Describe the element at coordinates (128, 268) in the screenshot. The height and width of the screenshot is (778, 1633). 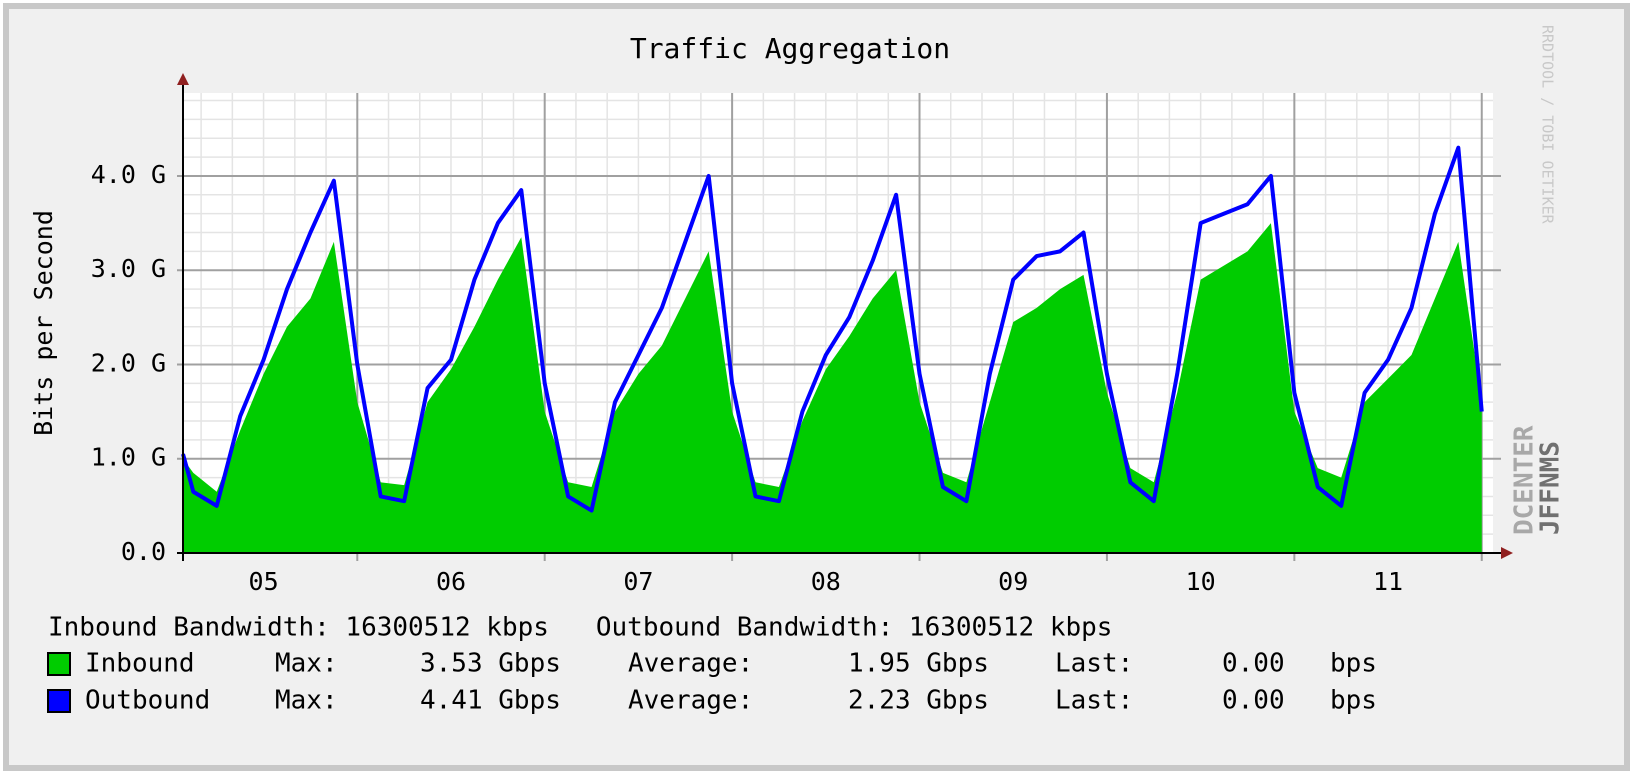
I see `y-tick-label: 3.0 G` at that location.